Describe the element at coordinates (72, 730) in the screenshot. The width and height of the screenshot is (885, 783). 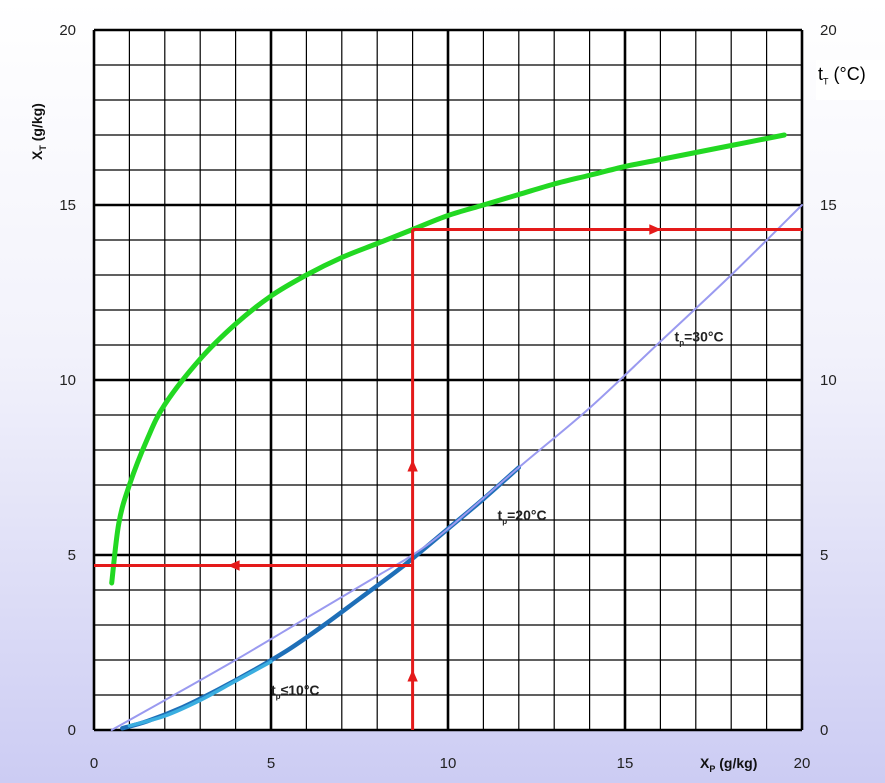
I see `y-tick-label: 0` at that location.